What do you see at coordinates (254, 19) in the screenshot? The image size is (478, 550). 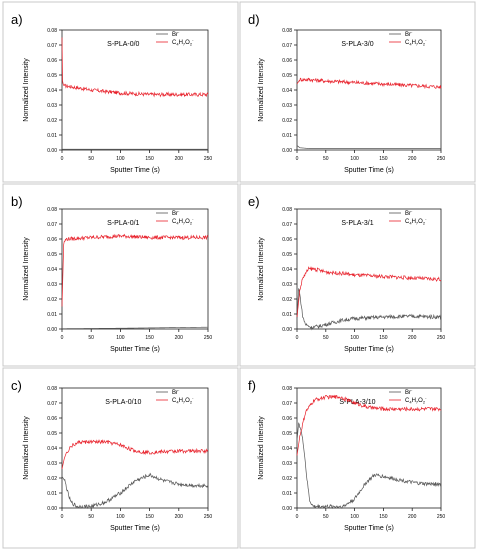 I see `panel-letter: d)` at bounding box center [254, 19].